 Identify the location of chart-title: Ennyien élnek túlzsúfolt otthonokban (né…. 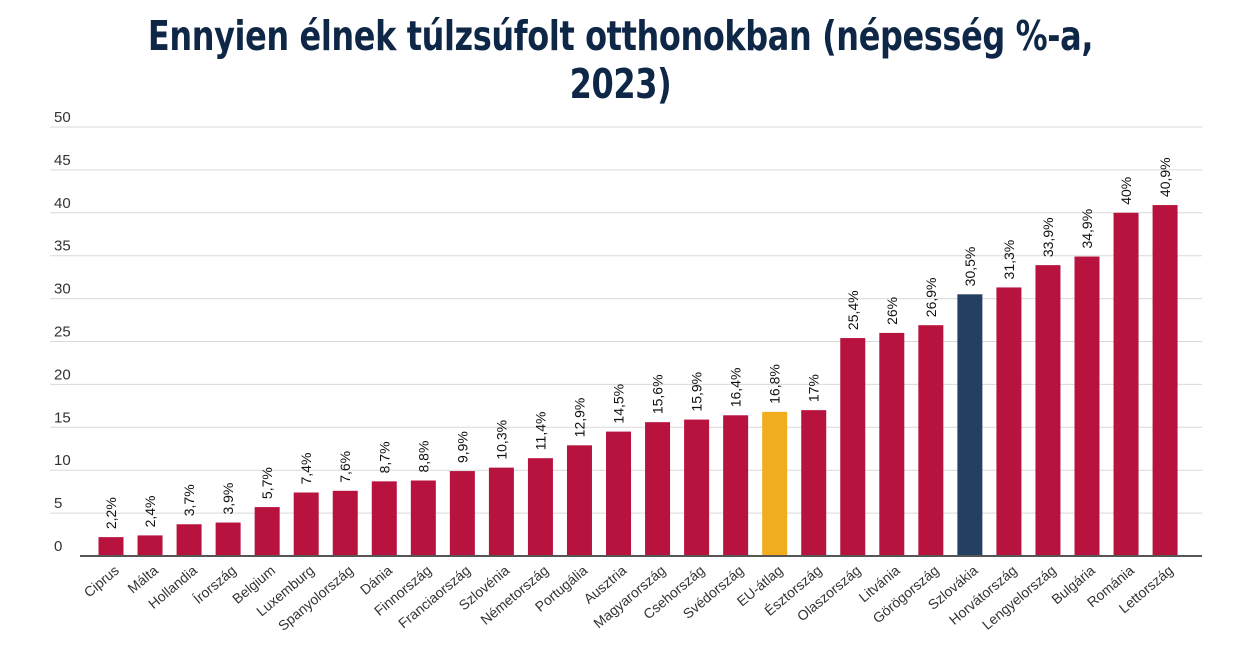
(620, 60).